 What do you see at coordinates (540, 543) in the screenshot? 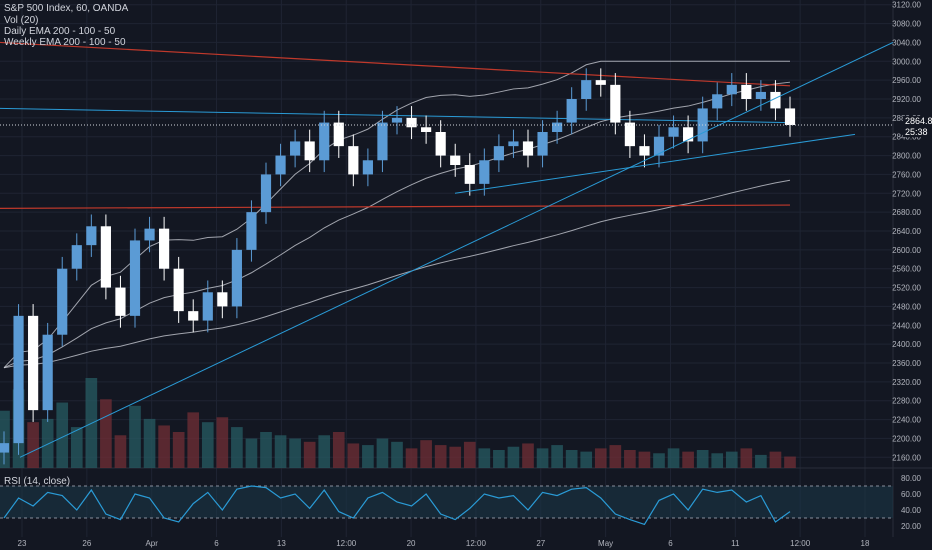
I see `x-tick-label: 27` at bounding box center [540, 543].